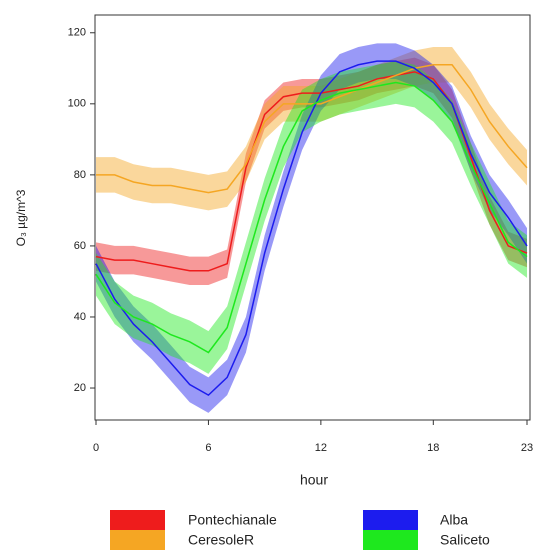 This screenshot has width=533, height=554. What do you see at coordinates (80, 317) in the screenshot?
I see `y-tick-label: 40` at bounding box center [80, 317].